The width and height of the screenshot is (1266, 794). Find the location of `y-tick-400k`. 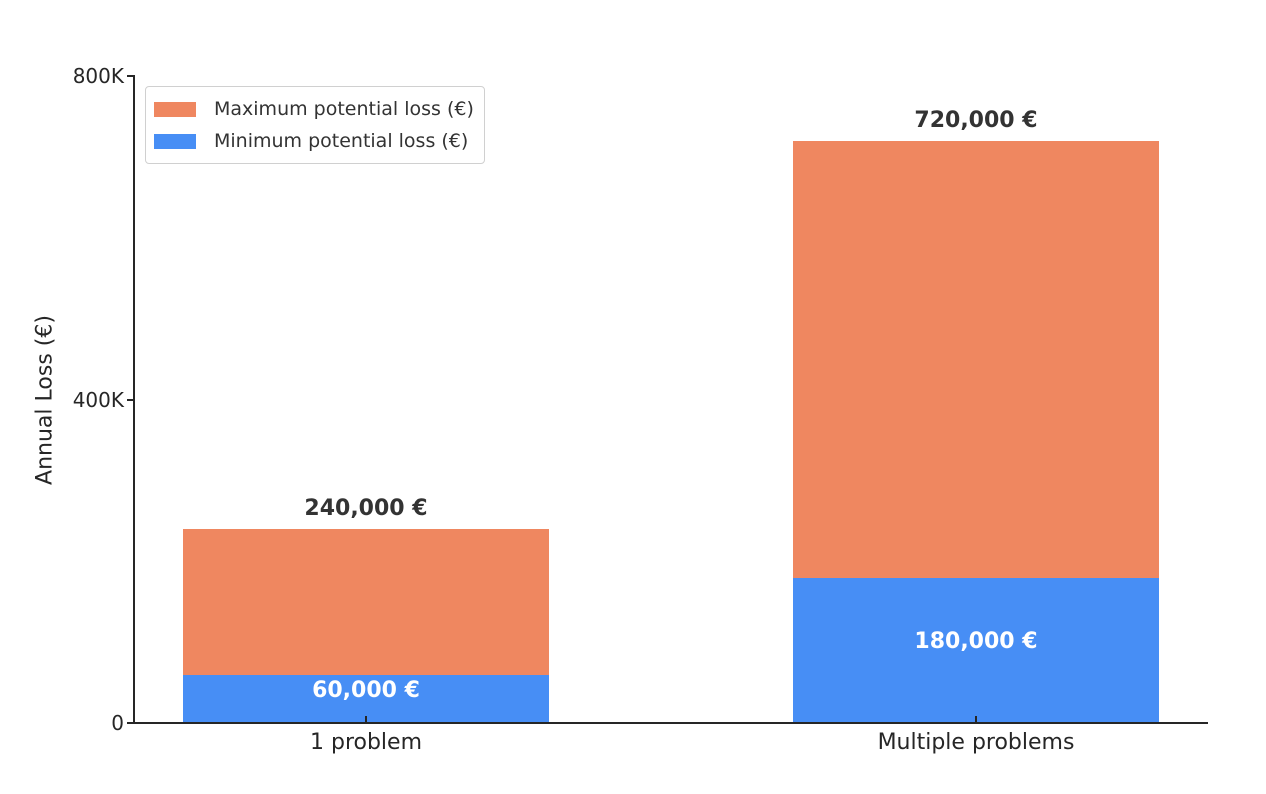

y-tick-400k is located at coordinates (130, 400).